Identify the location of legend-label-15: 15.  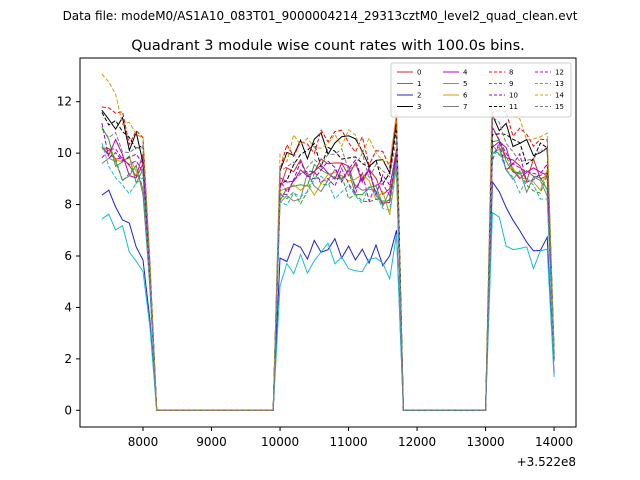
(559, 107).